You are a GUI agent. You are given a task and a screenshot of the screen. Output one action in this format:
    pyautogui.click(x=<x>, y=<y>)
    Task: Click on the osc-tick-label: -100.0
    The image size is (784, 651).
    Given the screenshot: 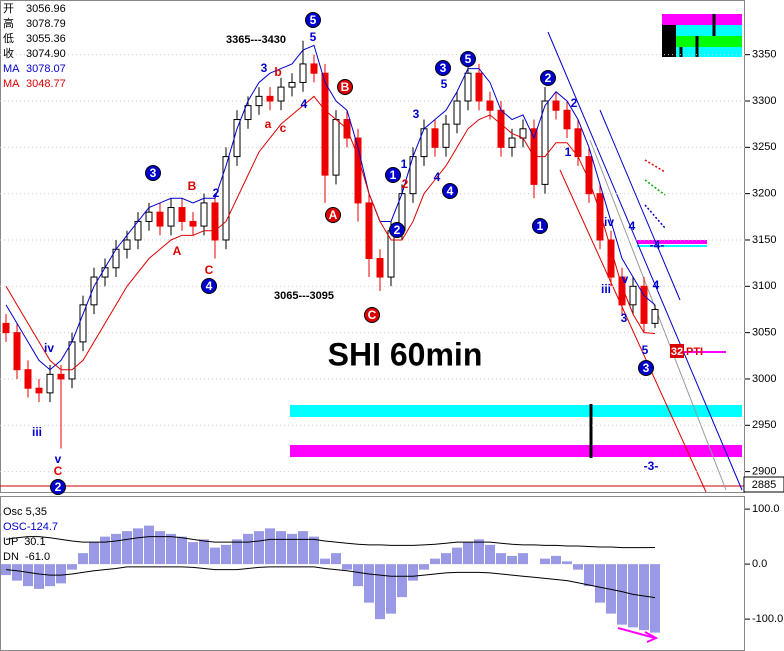 What is the action you would take?
    pyautogui.click(x=767, y=619)
    